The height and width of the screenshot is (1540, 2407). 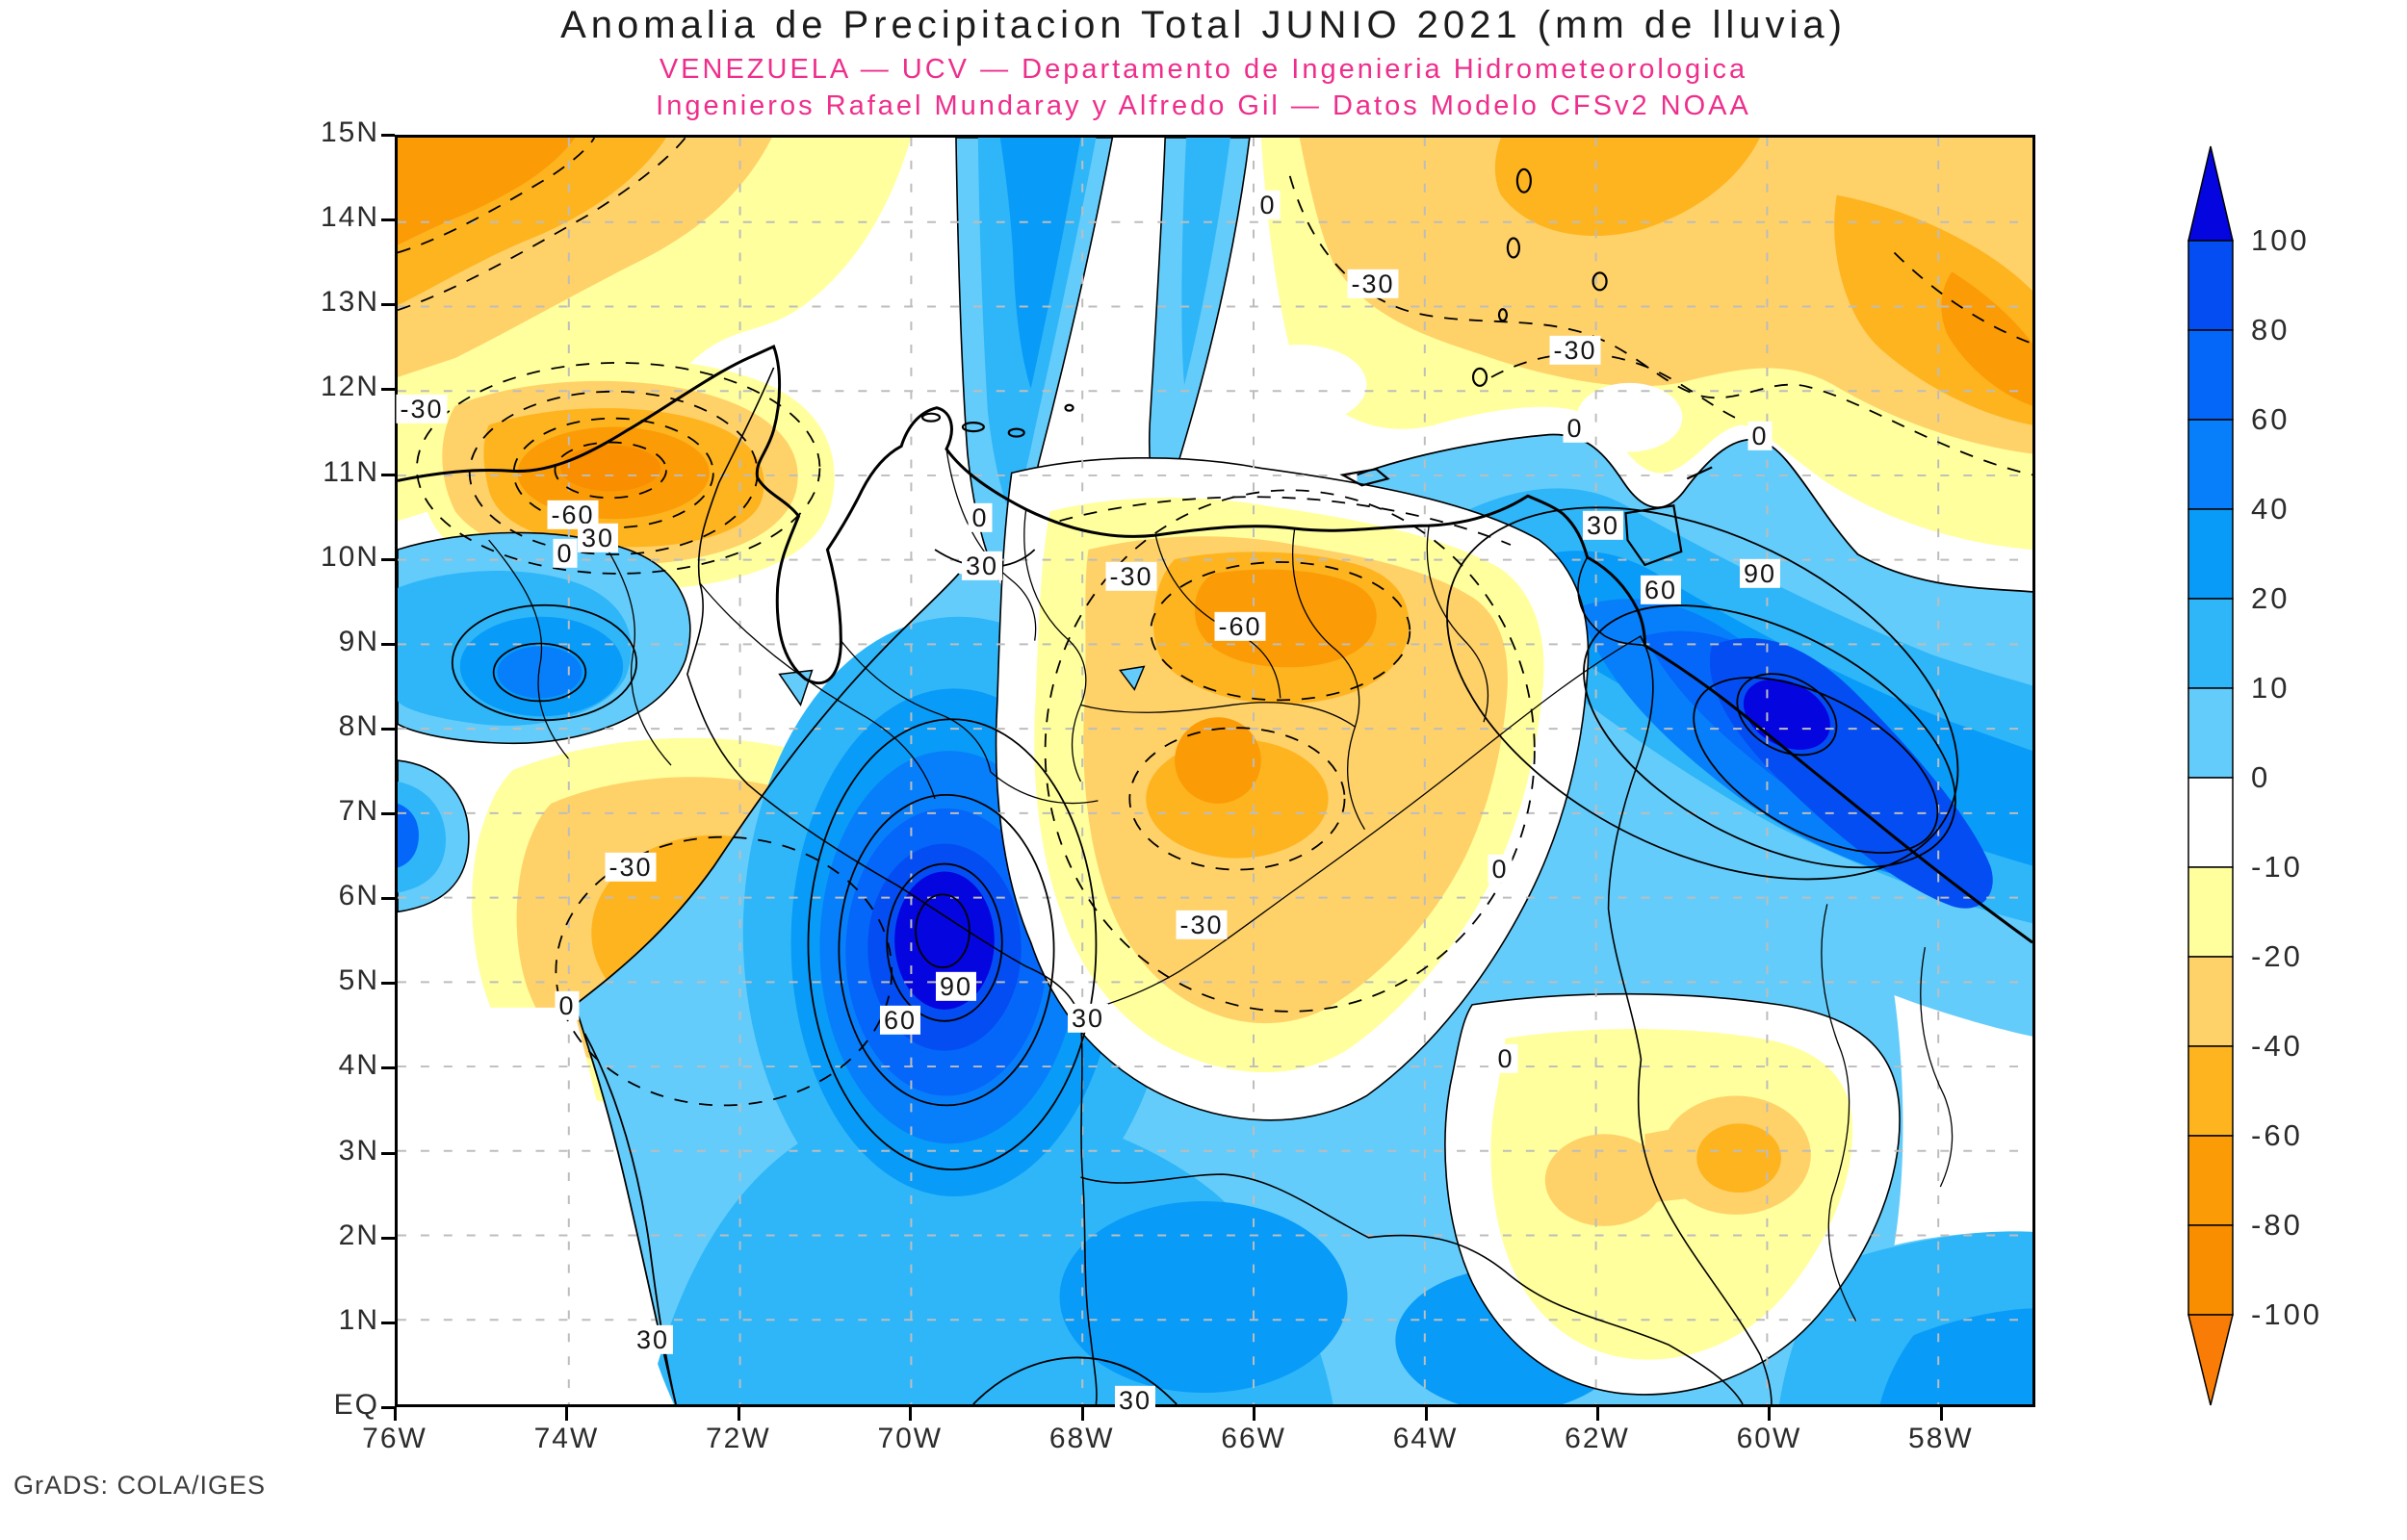 I want to click on lon-tick-label: 60W, so click(x=1769, y=1438).